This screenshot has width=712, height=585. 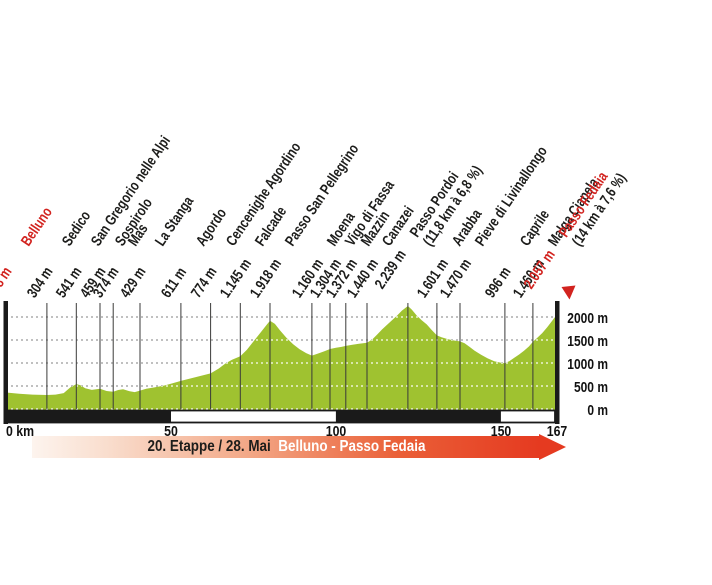 I want to click on y-axis-label-500: 500 m, so click(x=590, y=387).